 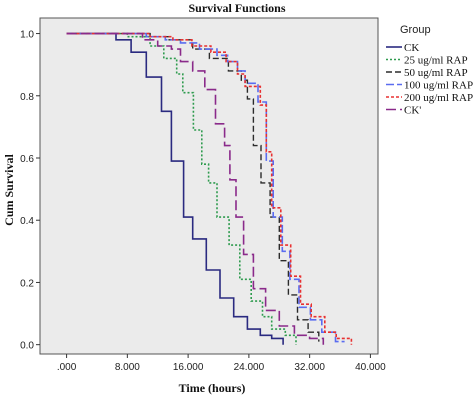 I want to click on y-tick-label: 0.4, so click(x=27, y=221).